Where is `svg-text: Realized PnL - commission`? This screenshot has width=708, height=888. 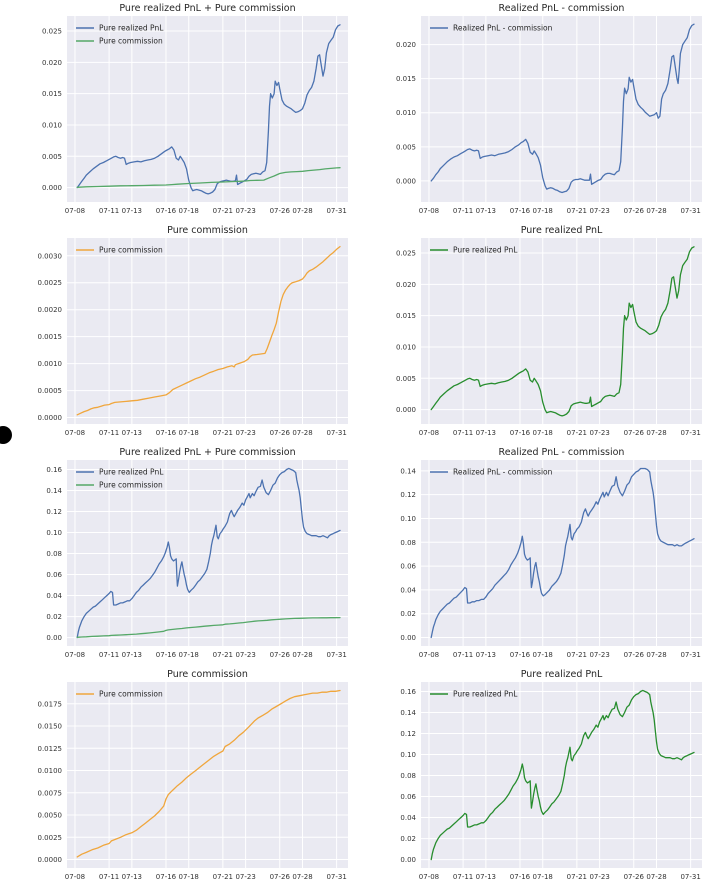
svg-text: Realized PnL - commission is located at coordinates (503, 472).